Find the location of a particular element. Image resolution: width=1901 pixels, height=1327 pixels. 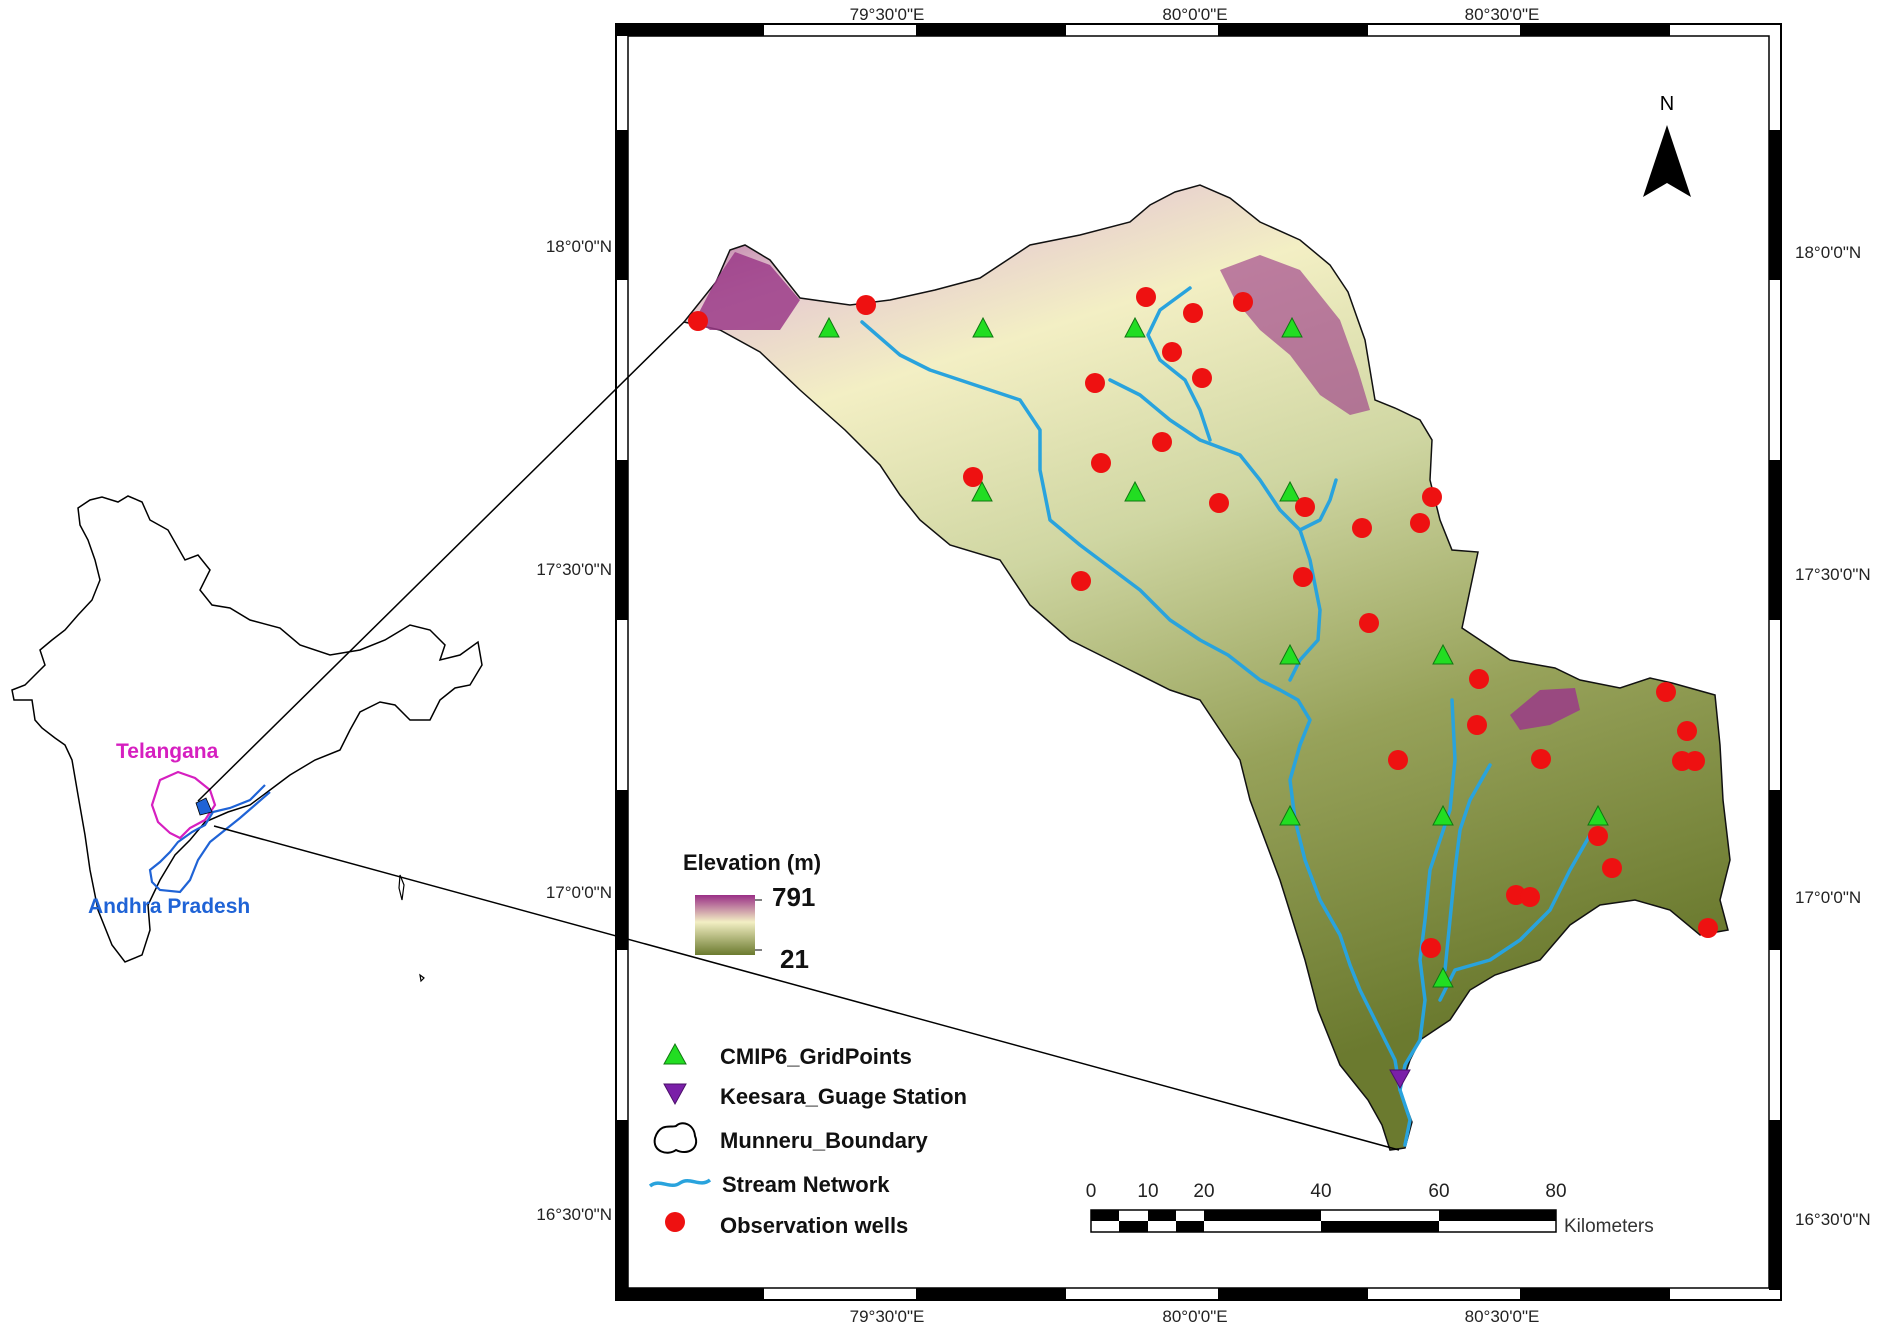

lon-label-top-3: 80°30'0"E is located at coordinates (1502, 14).